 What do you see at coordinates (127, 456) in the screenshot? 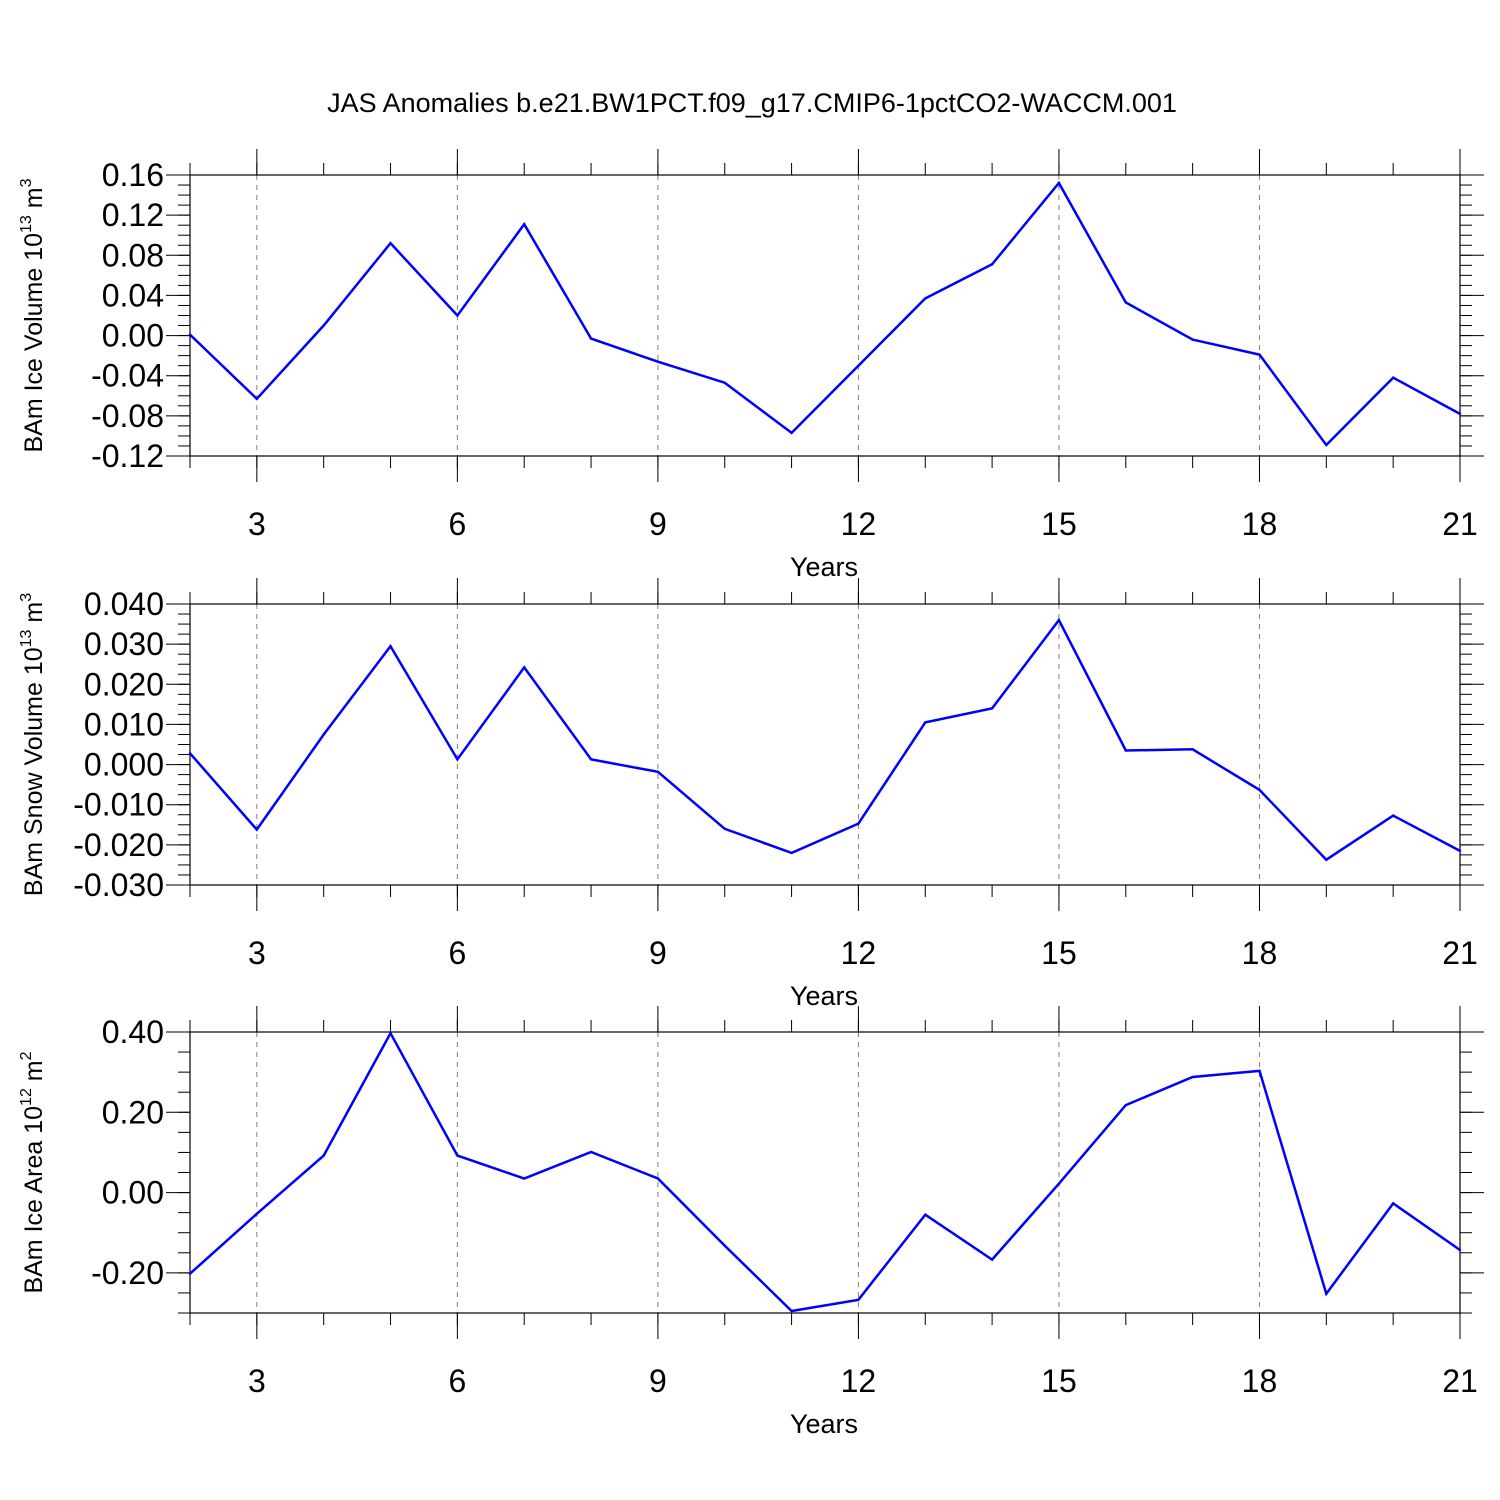
I see `y-tick-label: -0.12` at bounding box center [127, 456].